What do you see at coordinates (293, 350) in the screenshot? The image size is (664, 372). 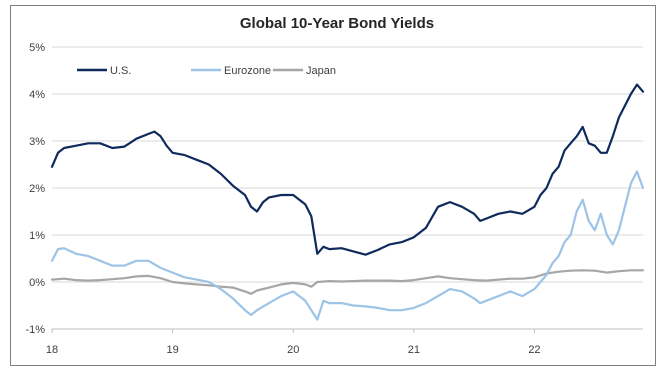 I see `x-tick-label: 20` at bounding box center [293, 350].